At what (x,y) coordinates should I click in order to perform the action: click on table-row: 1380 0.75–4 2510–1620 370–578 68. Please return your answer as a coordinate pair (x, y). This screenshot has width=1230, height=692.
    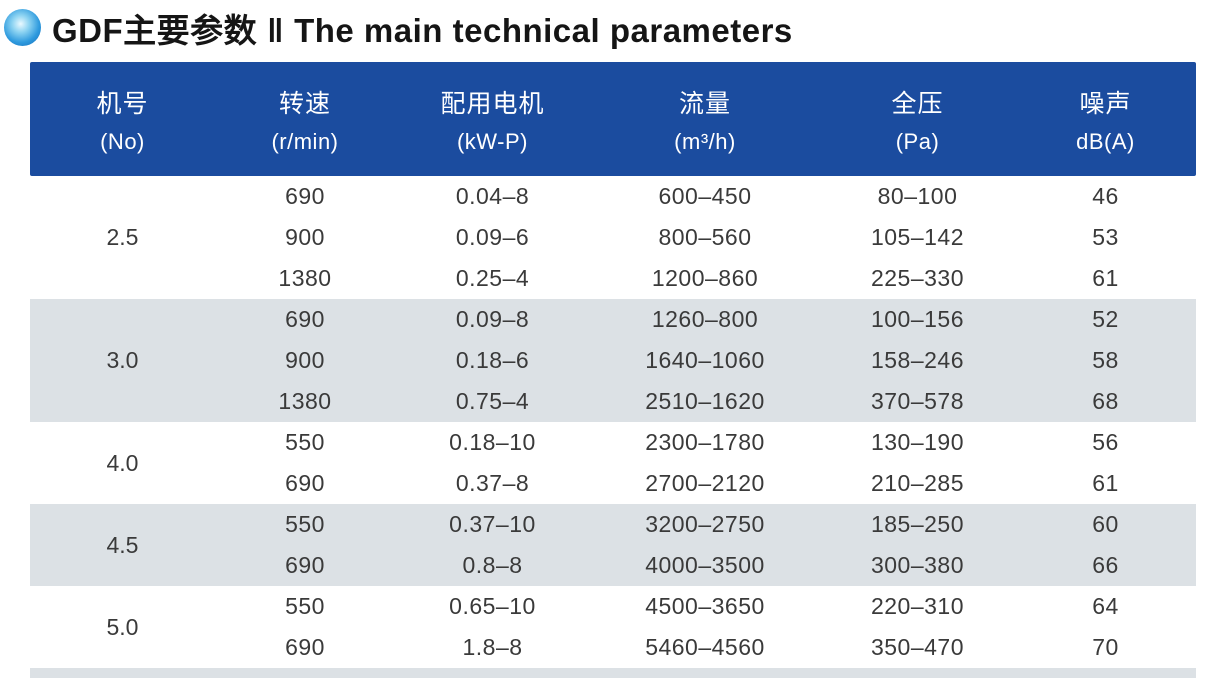
    Looking at the image, I should click on (705, 401).